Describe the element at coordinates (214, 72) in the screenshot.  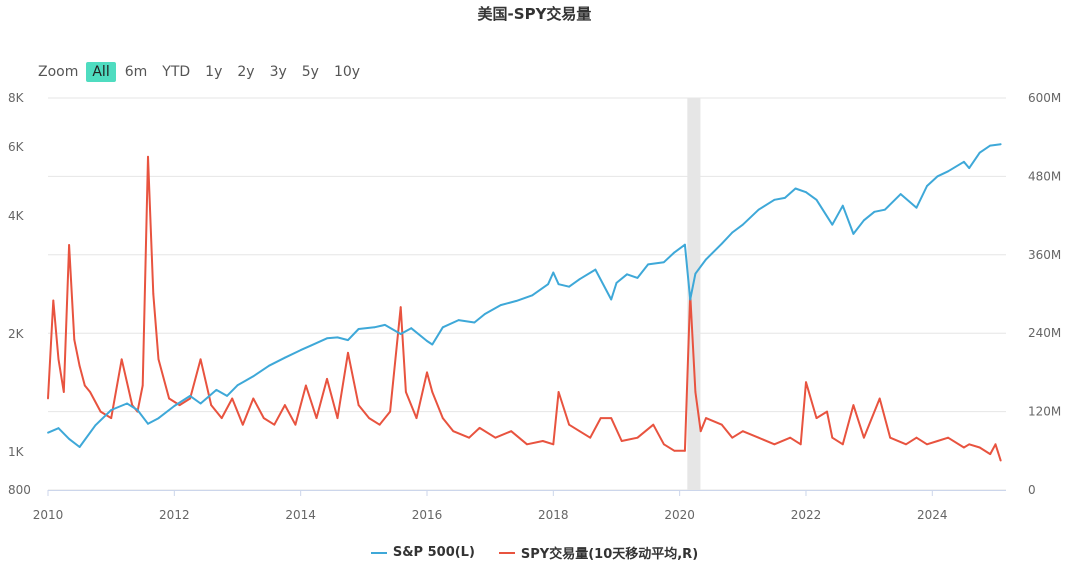
I see `zoom-button-1y: 1y` at that location.